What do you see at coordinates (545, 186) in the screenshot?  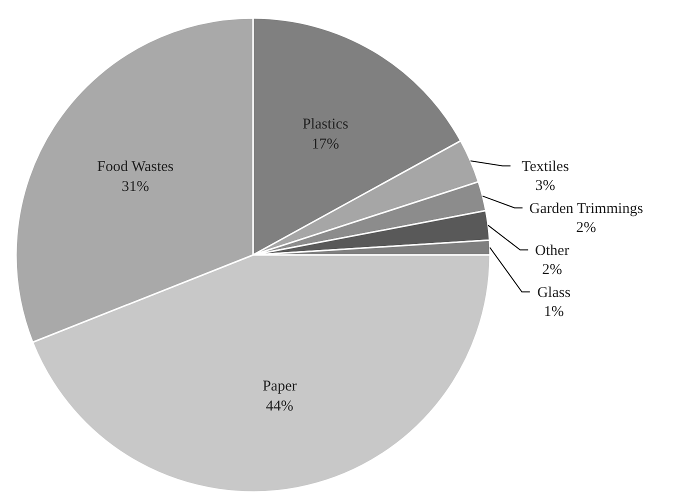 I see `data-label: 3%` at bounding box center [545, 186].